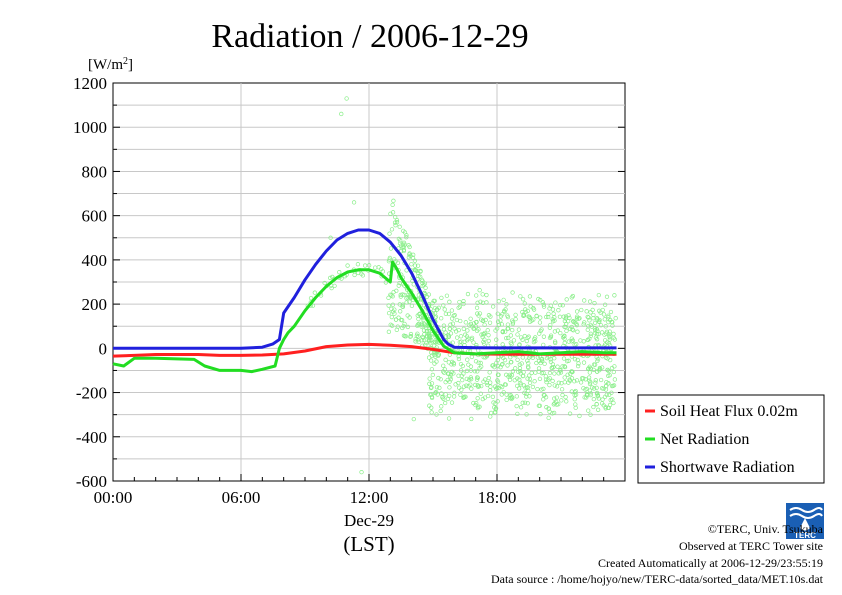  What do you see at coordinates (95, 171) in the screenshot?
I see `y-tick-label: 800` at bounding box center [95, 171].